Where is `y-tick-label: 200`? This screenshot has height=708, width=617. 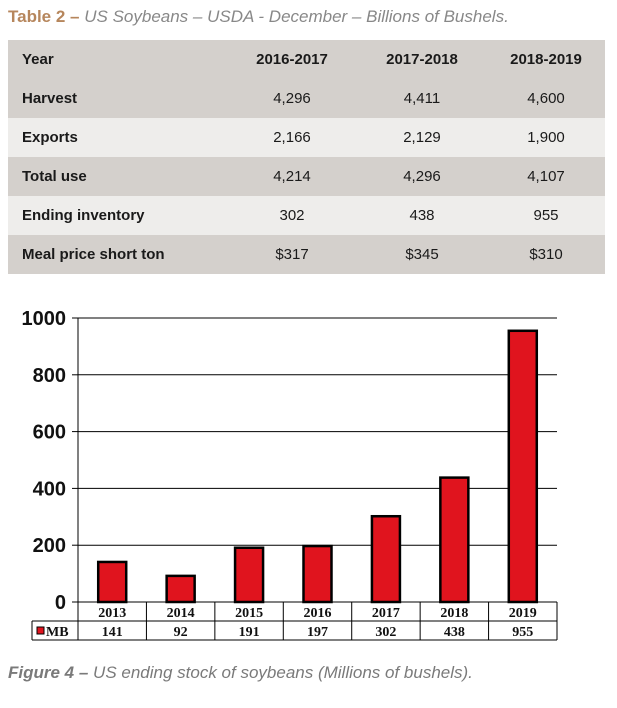
y-tick-label: 200 is located at coordinates (49, 546).